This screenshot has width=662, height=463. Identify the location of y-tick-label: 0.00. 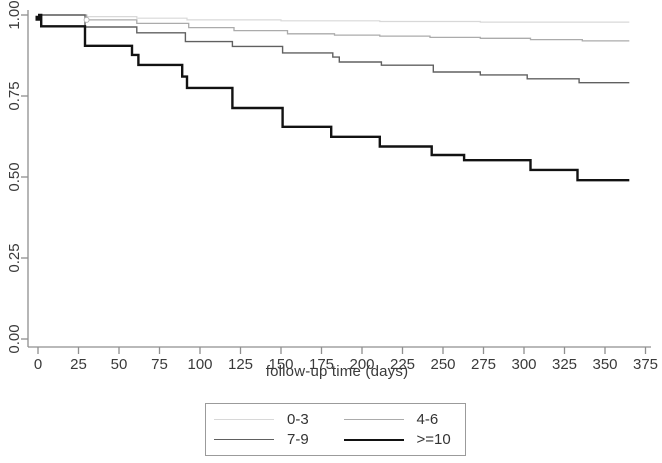
(14, 338).